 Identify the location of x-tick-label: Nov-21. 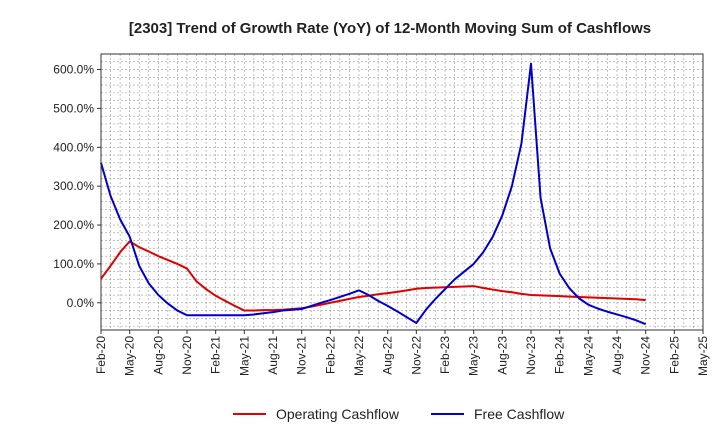
(302, 355).